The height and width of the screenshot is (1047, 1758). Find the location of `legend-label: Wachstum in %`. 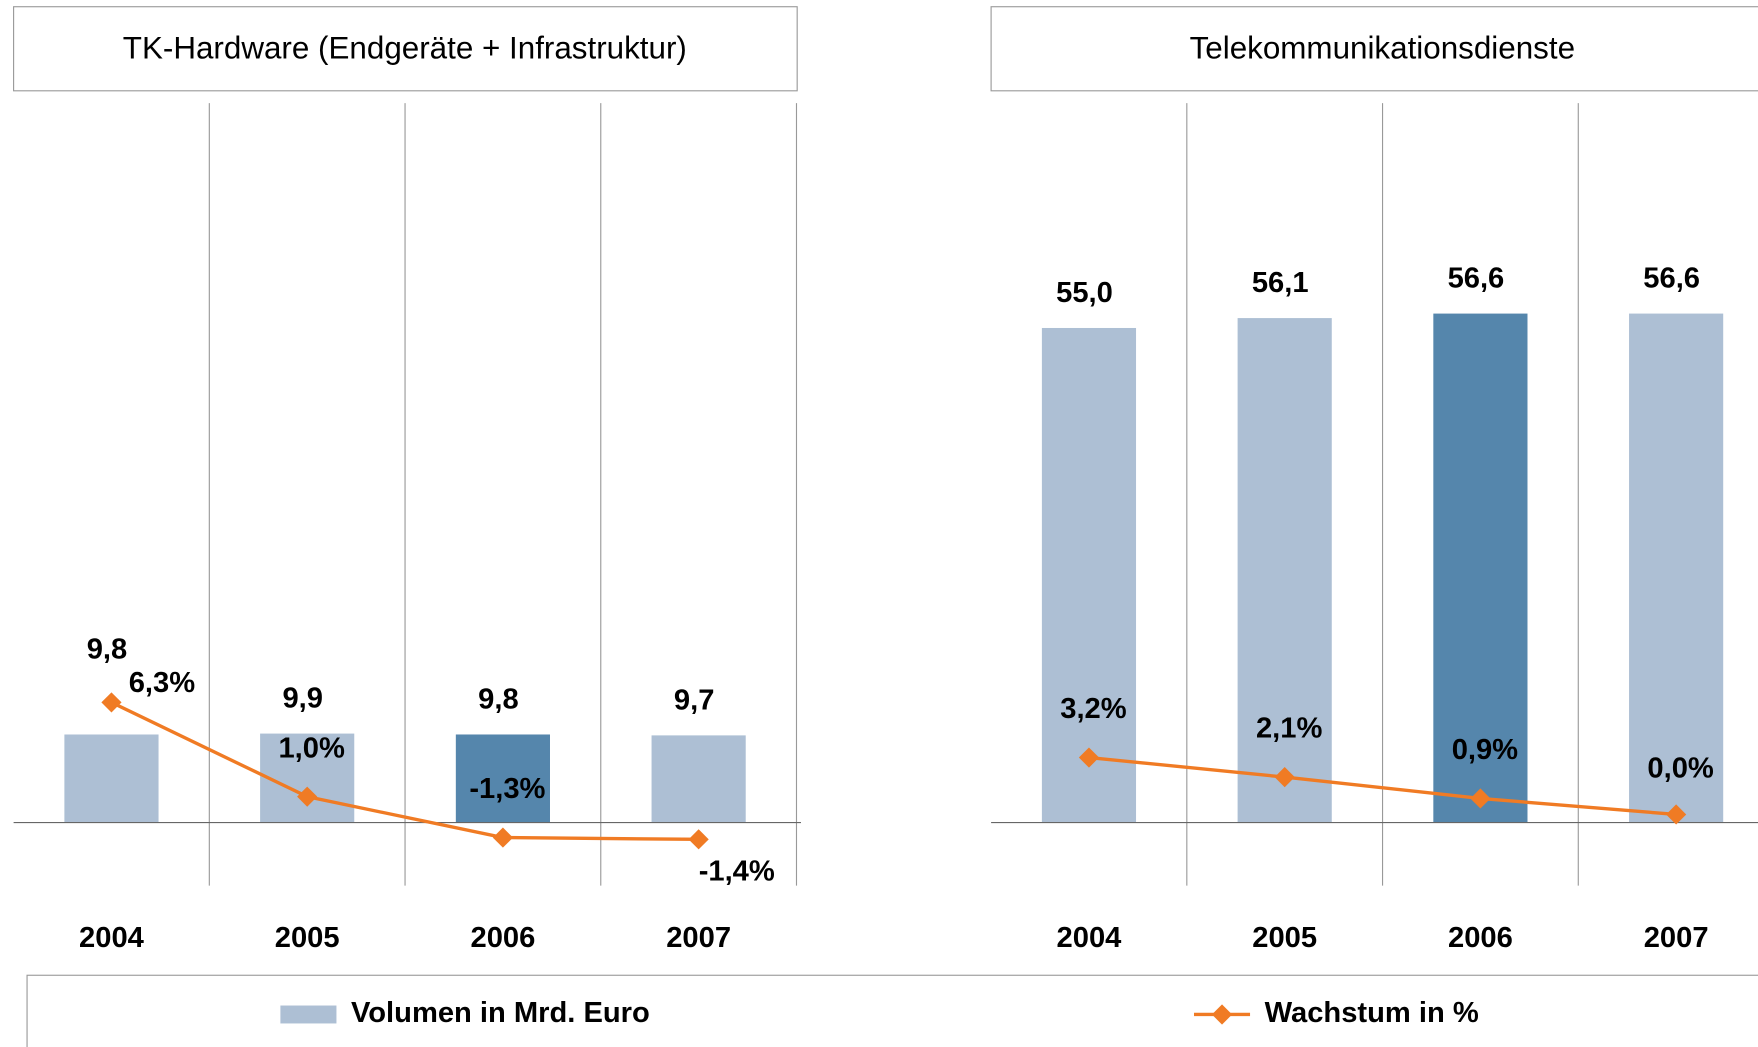

legend-label: Wachstum in % is located at coordinates (1372, 1013).